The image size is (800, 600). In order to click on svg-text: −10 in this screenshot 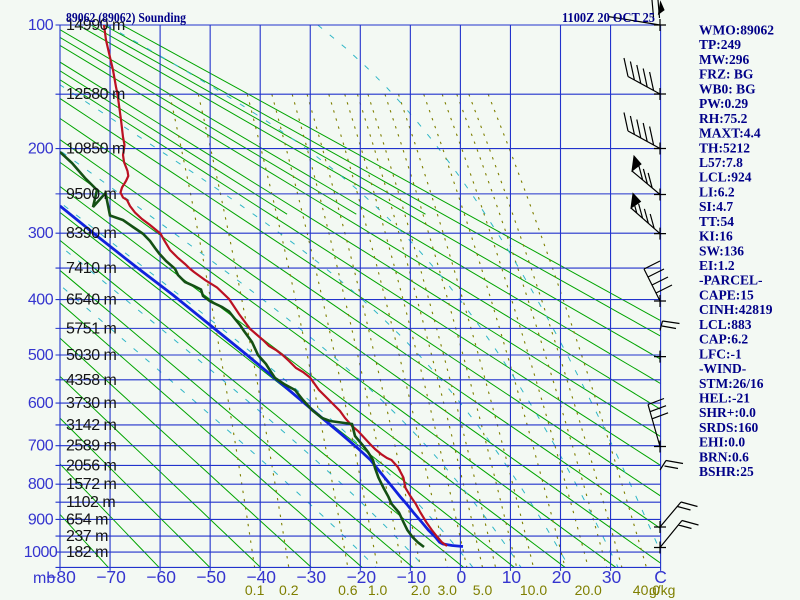, I will do `click(412, 577)`.